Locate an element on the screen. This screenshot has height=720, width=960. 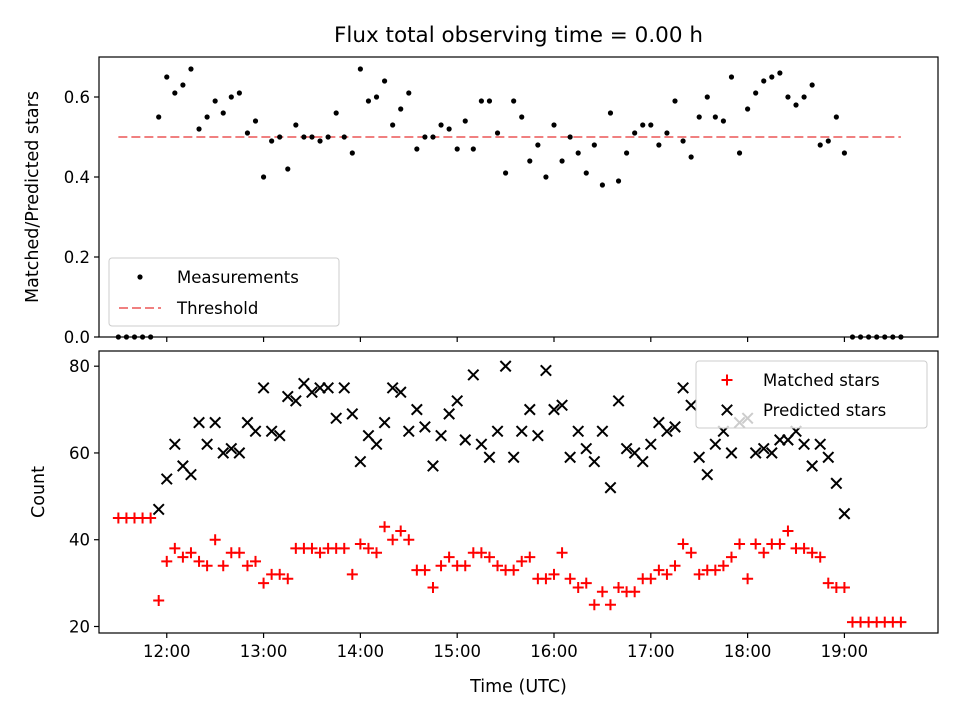
legend-matched-label: Matched stars is located at coordinates (821, 380).